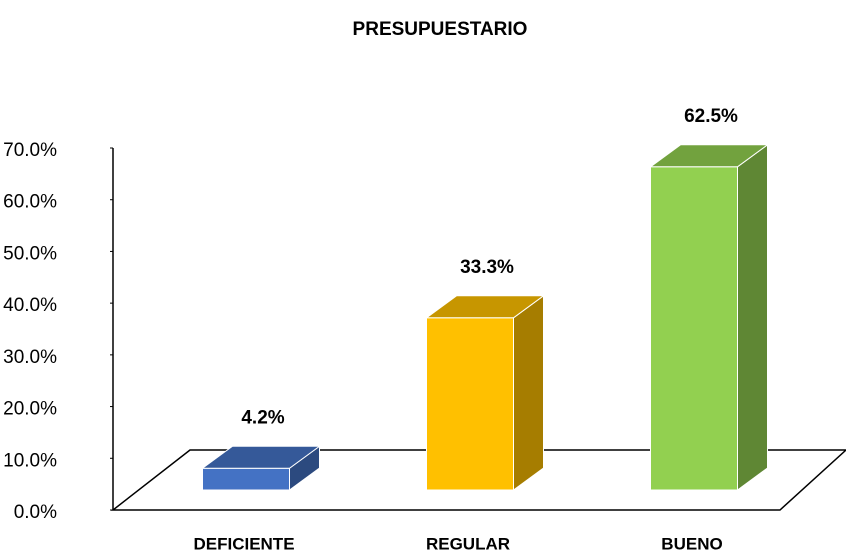  What do you see at coordinates (30, 409) in the screenshot?
I see `y-tick-label: 20.0%` at bounding box center [30, 409].